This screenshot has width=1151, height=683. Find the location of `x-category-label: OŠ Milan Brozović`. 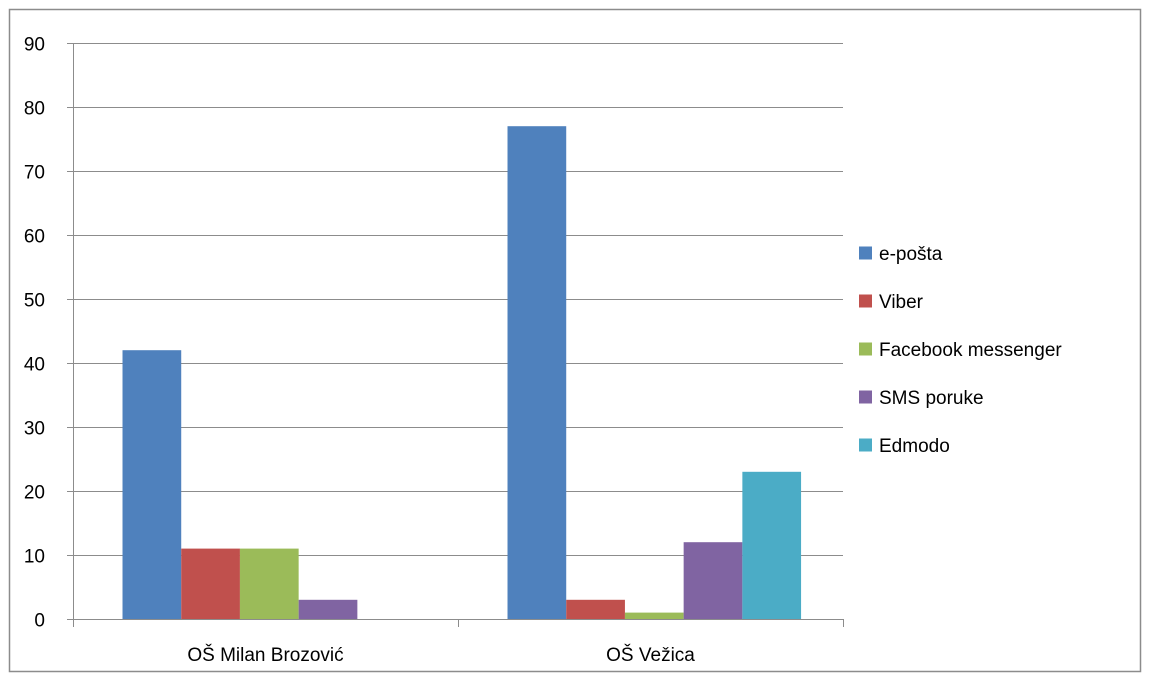

x-category-label: OŠ Milan Brozović is located at coordinates (265, 655).